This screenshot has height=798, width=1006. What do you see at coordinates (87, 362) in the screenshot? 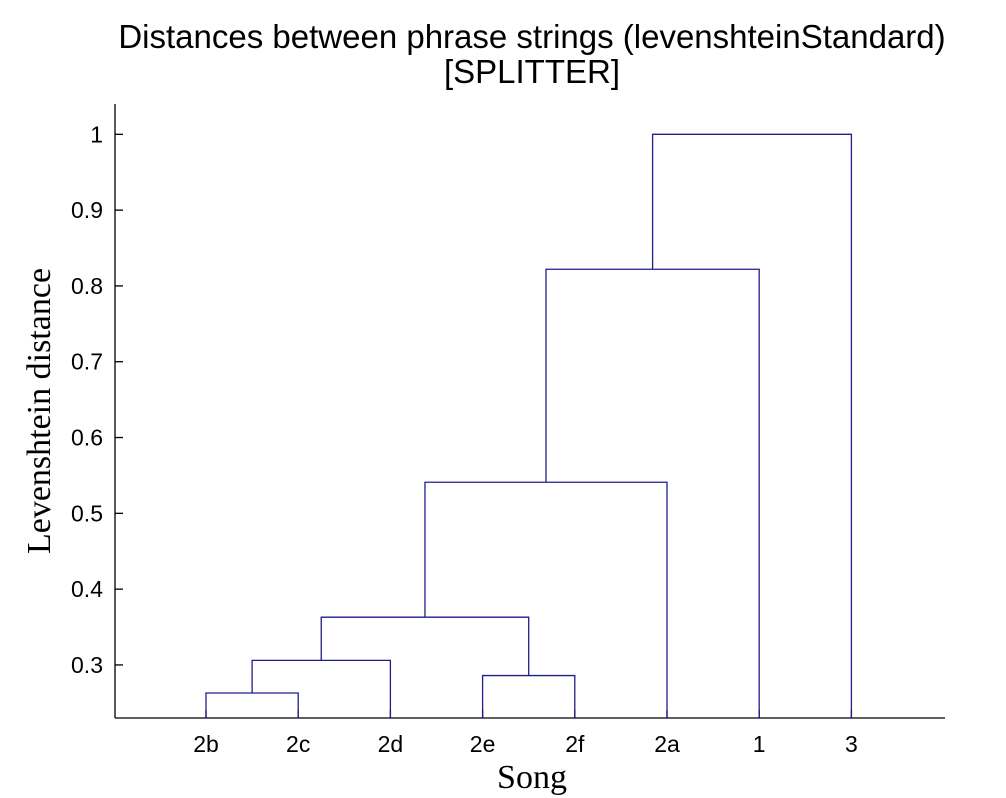
I see `y-tick-label: 0.7` at bounding box center [87, 362].